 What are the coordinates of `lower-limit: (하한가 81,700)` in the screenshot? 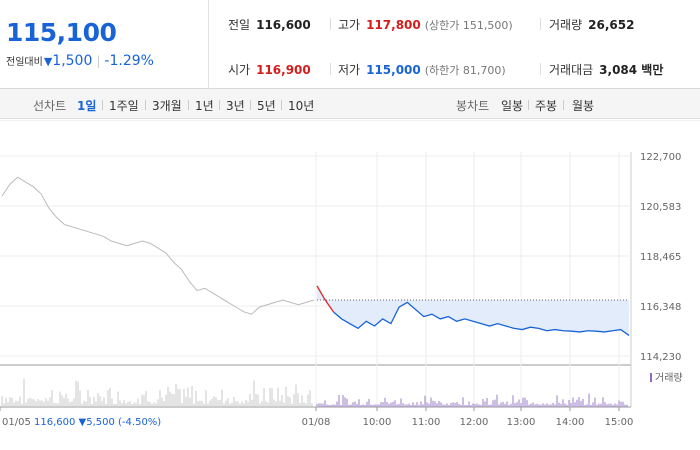 It's located at (465, 70).